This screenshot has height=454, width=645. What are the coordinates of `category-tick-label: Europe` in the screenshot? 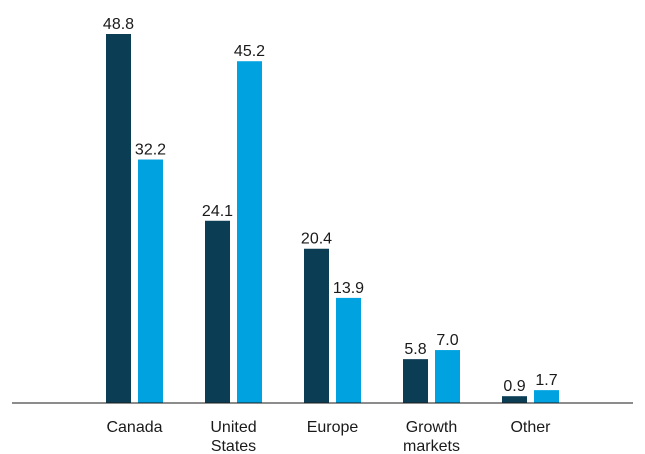 It's located at (333, 427).